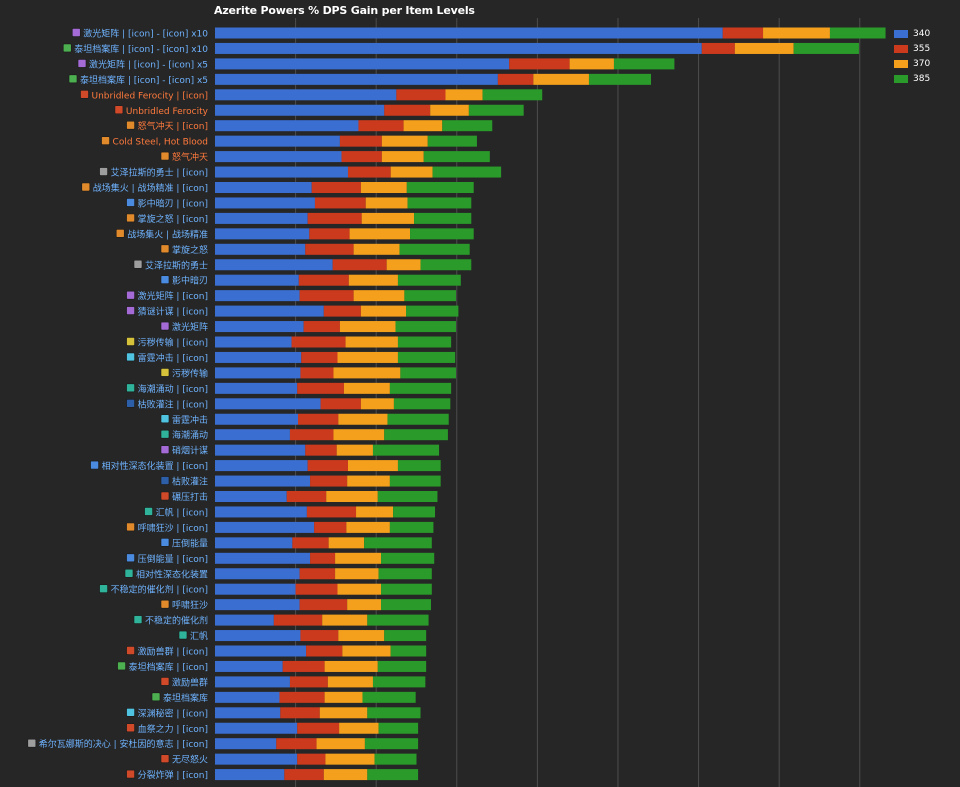 This screenshot has width=960, height=787. I want to click on legend-item-385: 385, so click(912, 78).